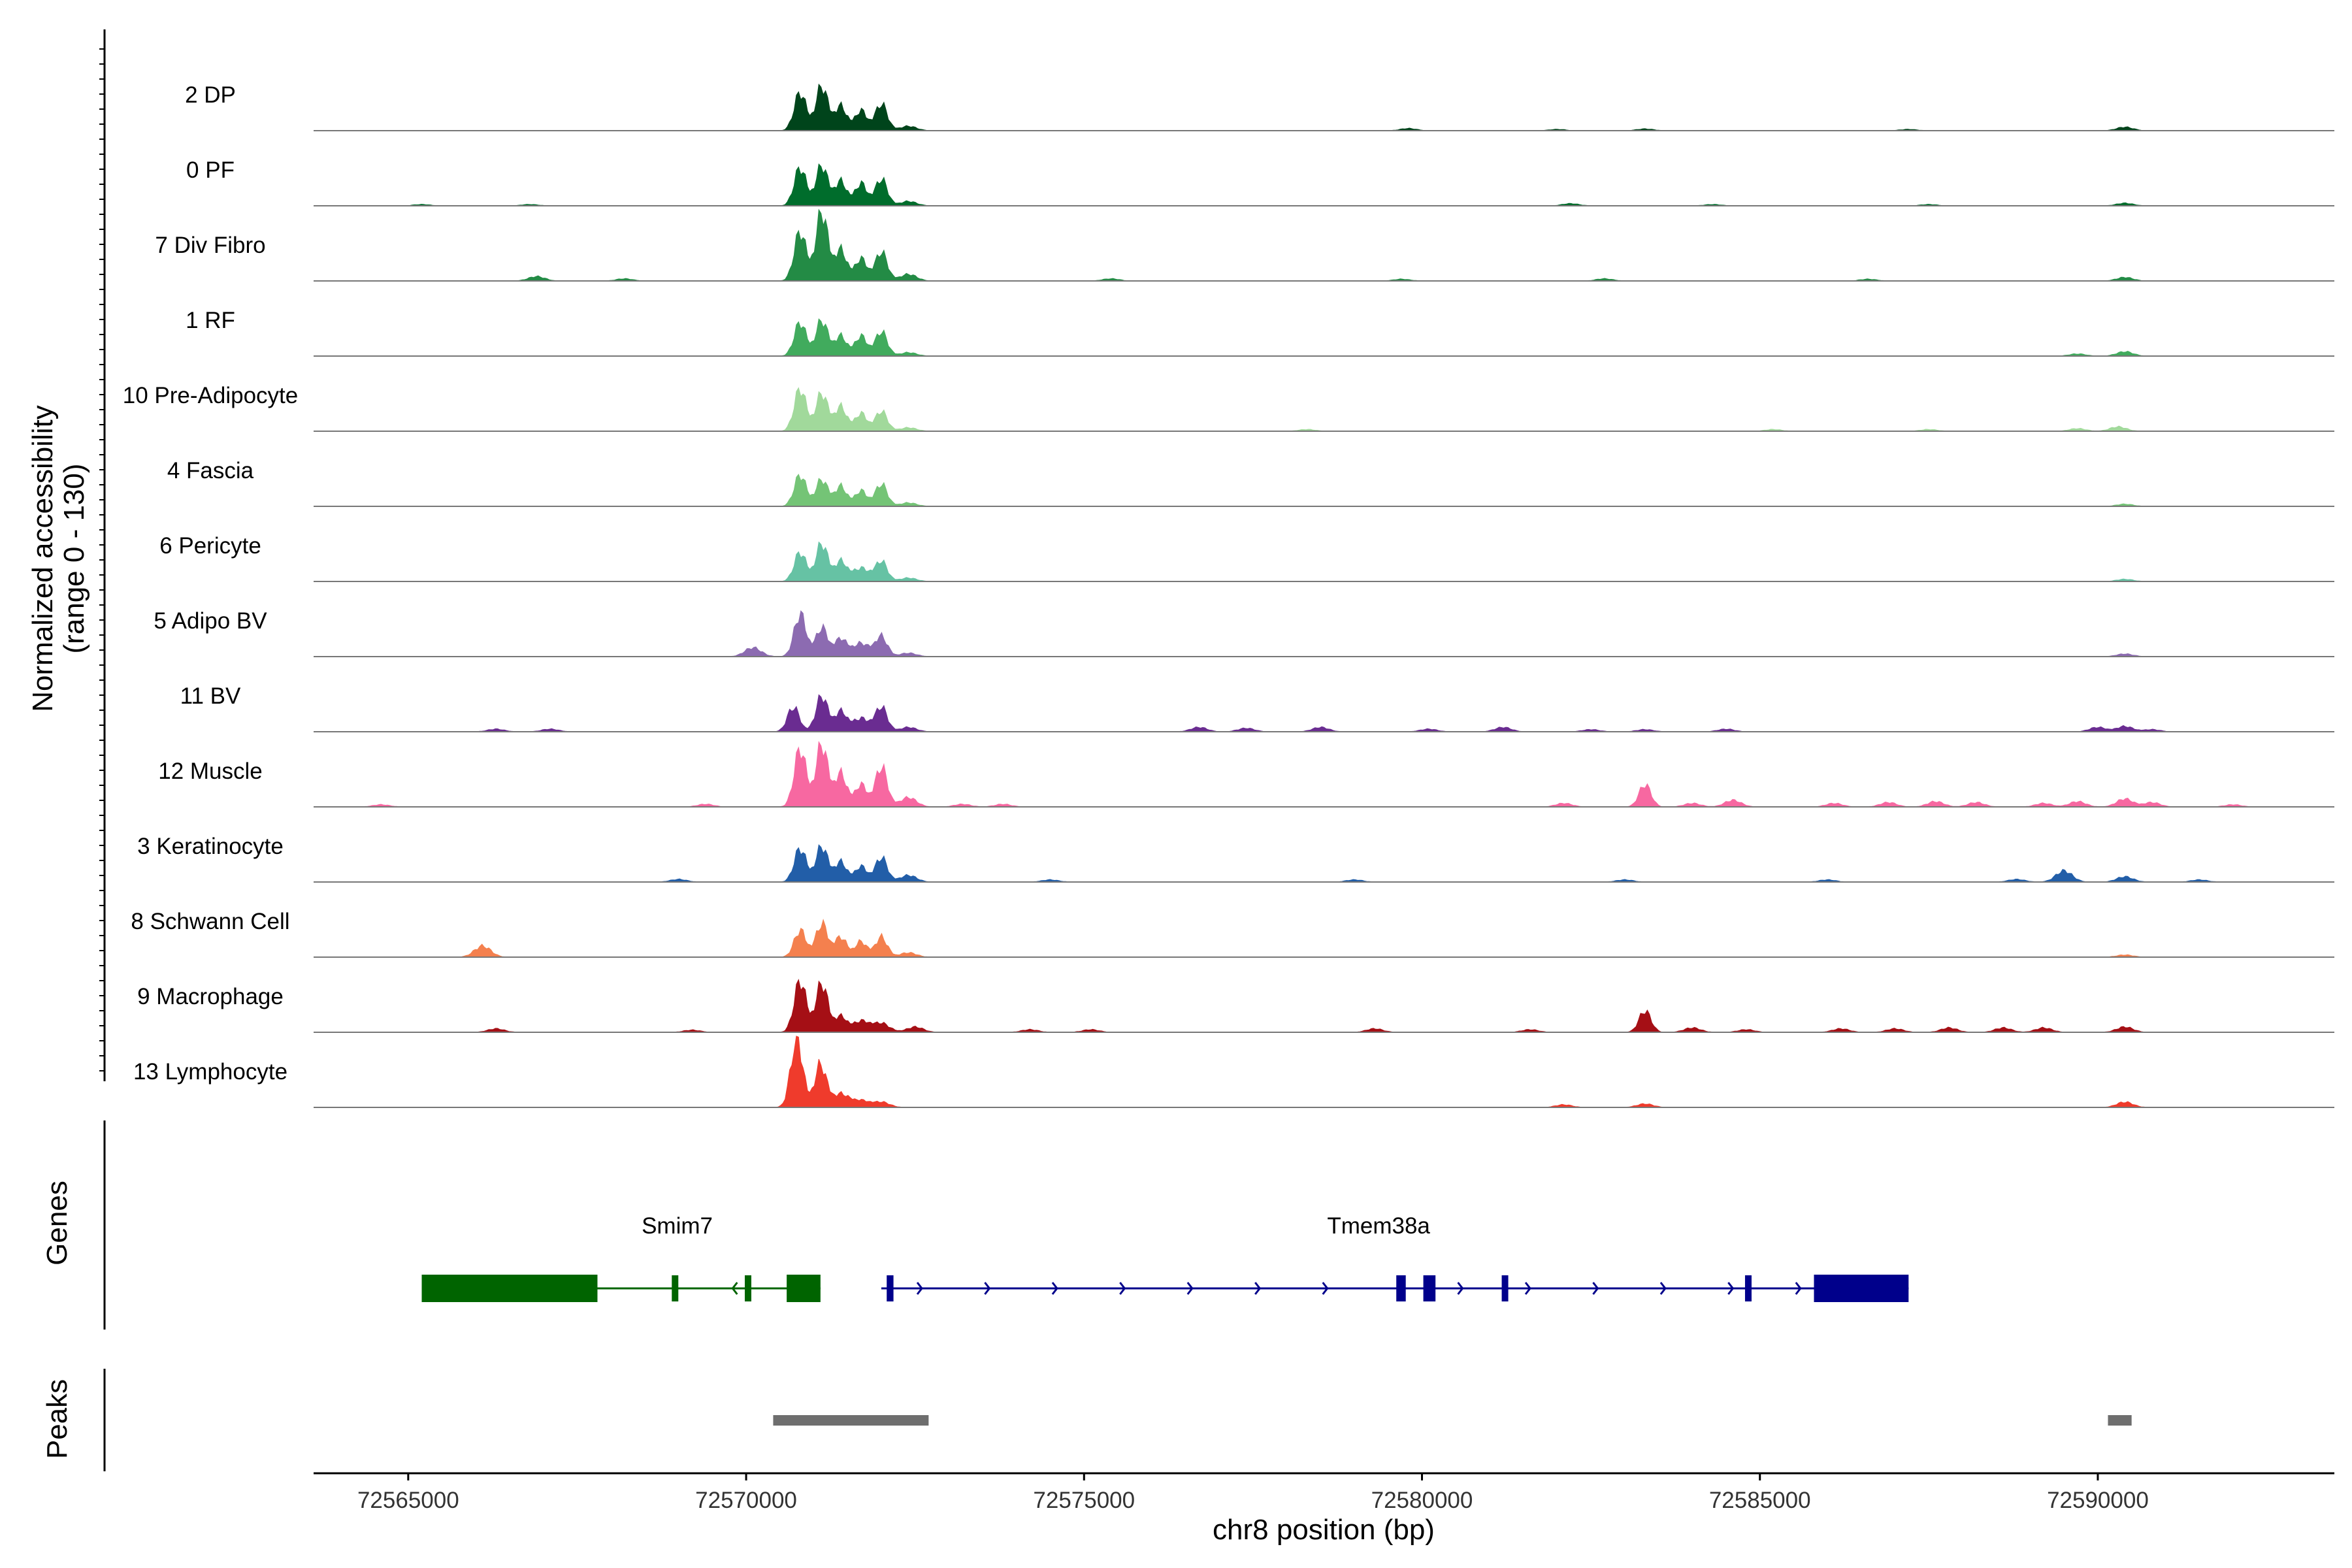 The width and height of the screenshot is (2352, 1568). Describe the element at coordinates (57, 1223) in the screenshot. I see `genes-panel-title: Genes` at that location.